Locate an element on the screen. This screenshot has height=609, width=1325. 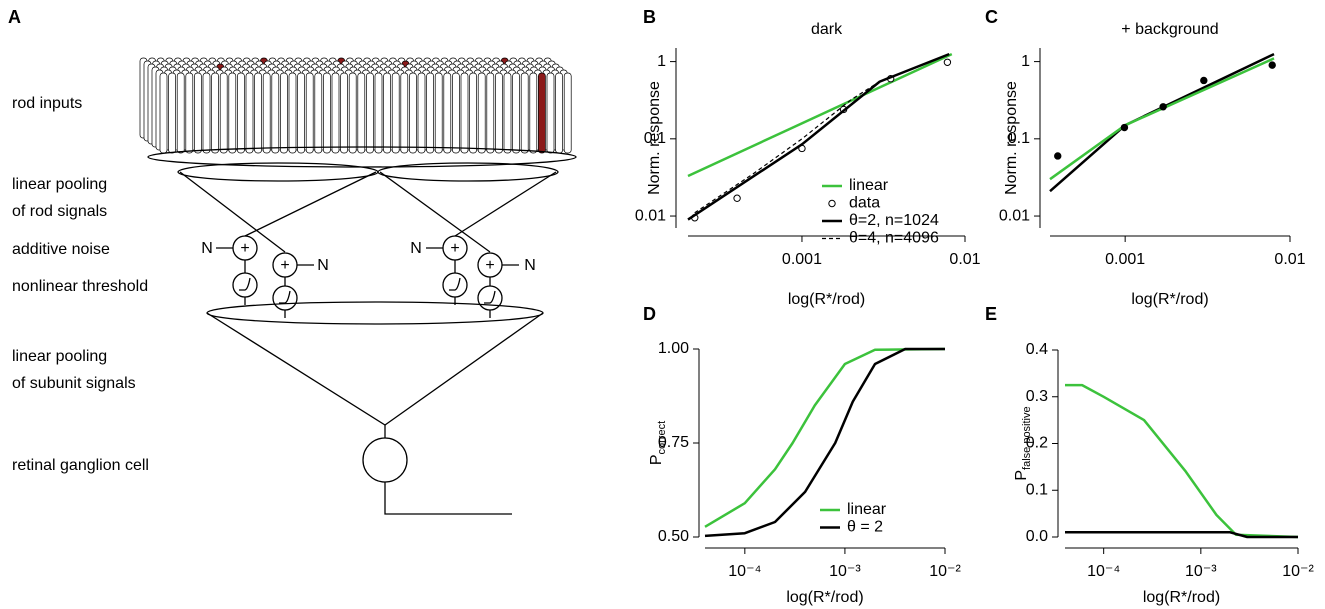
y-axis-label: Pcorrect is located at coordinates (658, 443).